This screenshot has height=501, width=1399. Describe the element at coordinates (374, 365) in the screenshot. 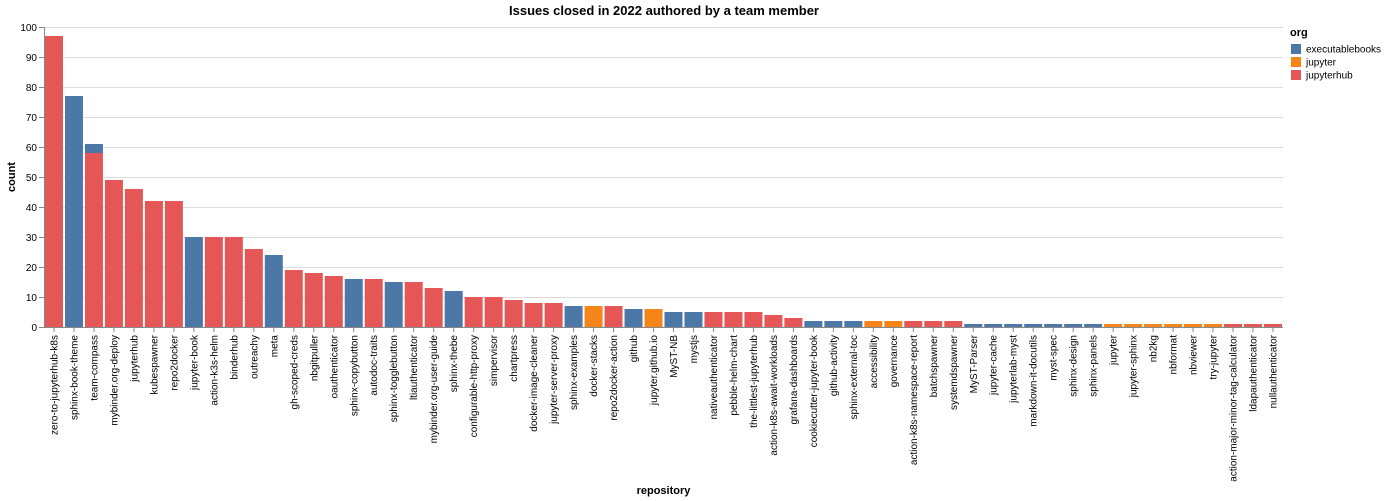

I see `x-tick-label: autodoc-traits` at that location.